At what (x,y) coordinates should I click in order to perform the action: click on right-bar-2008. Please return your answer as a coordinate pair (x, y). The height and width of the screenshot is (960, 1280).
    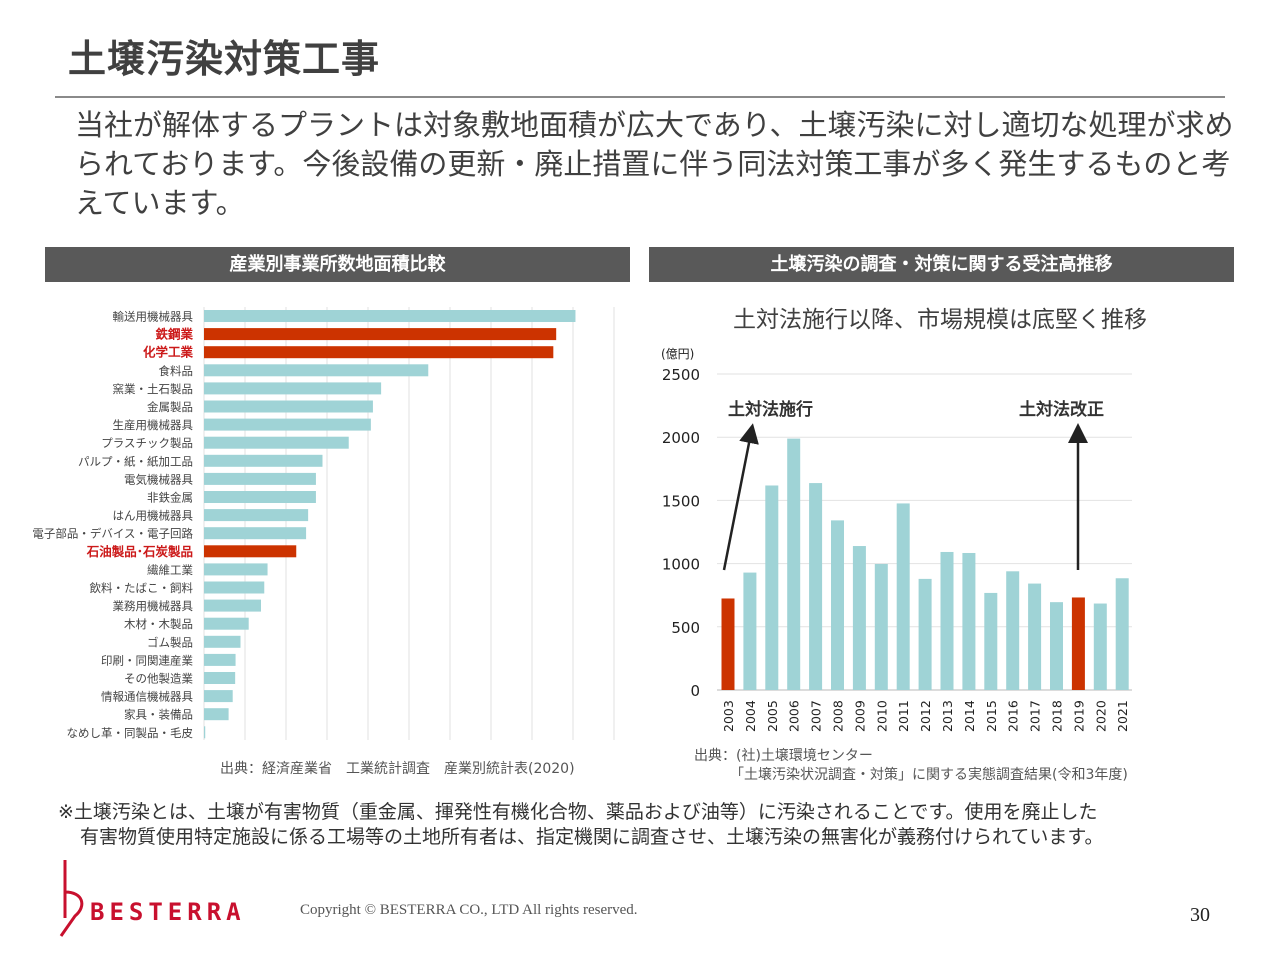
    Looking at the image, I should click on (837, 605).